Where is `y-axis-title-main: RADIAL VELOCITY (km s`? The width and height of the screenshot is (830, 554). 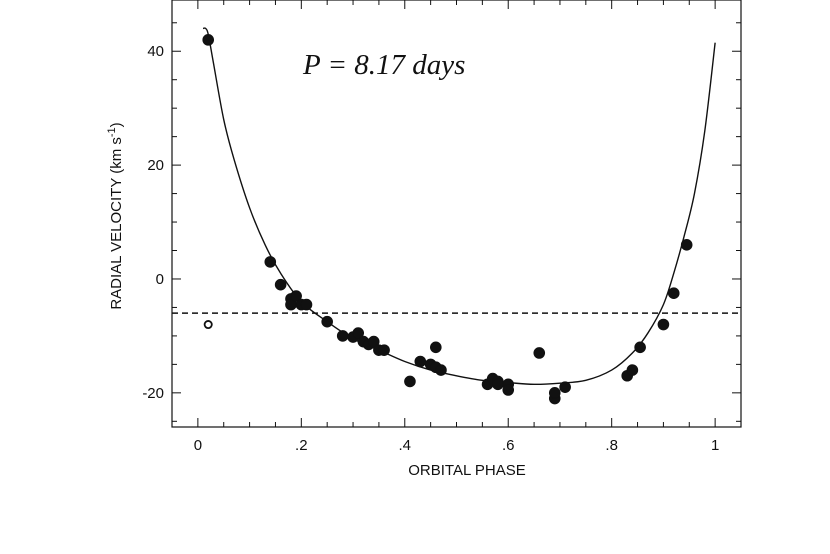 y-axis-title-main: RADIAL VELOCITY (km s is located at coordinates (116, 223).